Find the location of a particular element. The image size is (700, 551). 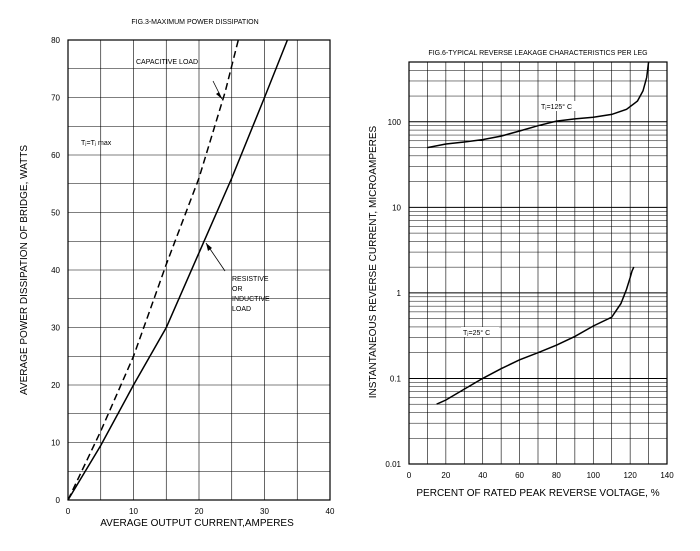

chart1-capacitive-label: CAPACITIVE LOAD is located at coordinates (167, 62).